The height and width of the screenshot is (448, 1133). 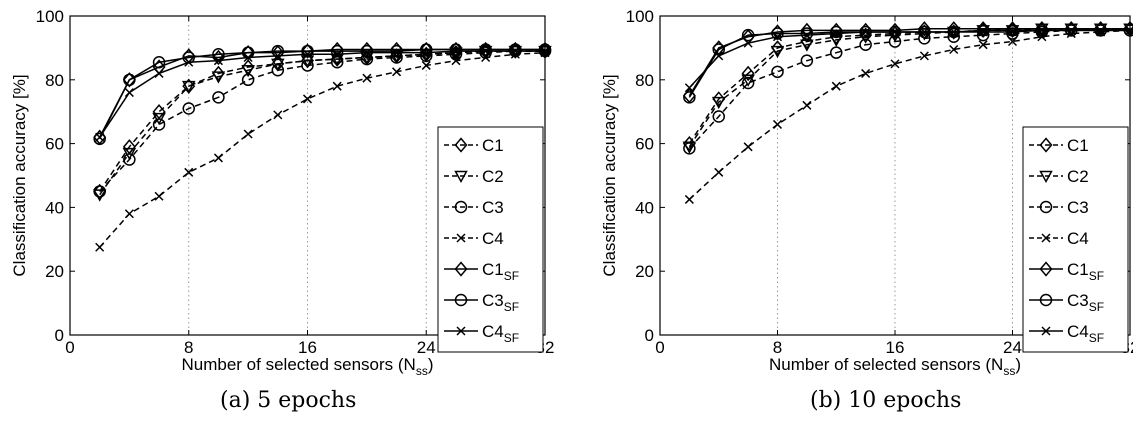 What do you see at coordinates (188, 347) in the screenshot?
I see `x-tick-label: 8` at bounding box center [188, 347].